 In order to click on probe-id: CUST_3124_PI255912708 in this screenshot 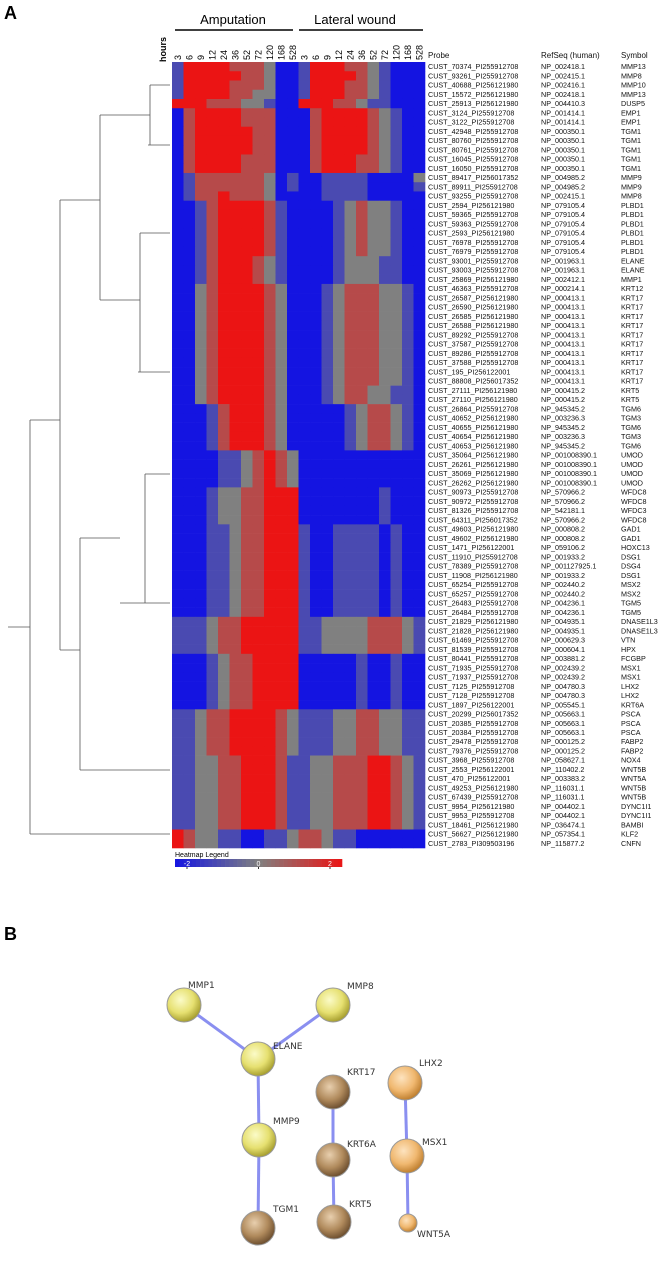, I will do `click(471, 112)`.